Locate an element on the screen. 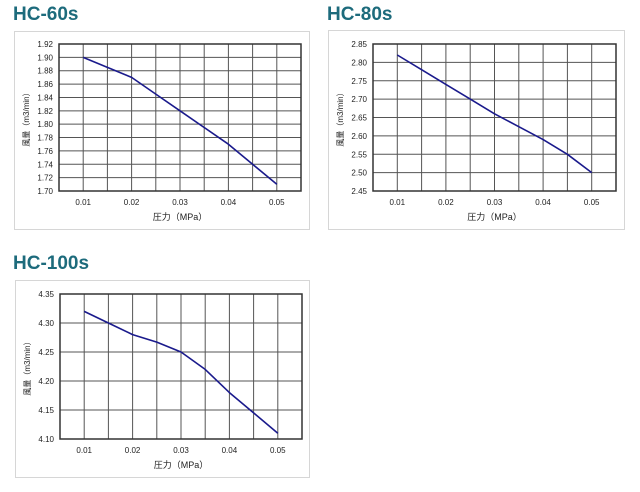  y-tick-label: 4.20 is located at coordinates (46, 381).